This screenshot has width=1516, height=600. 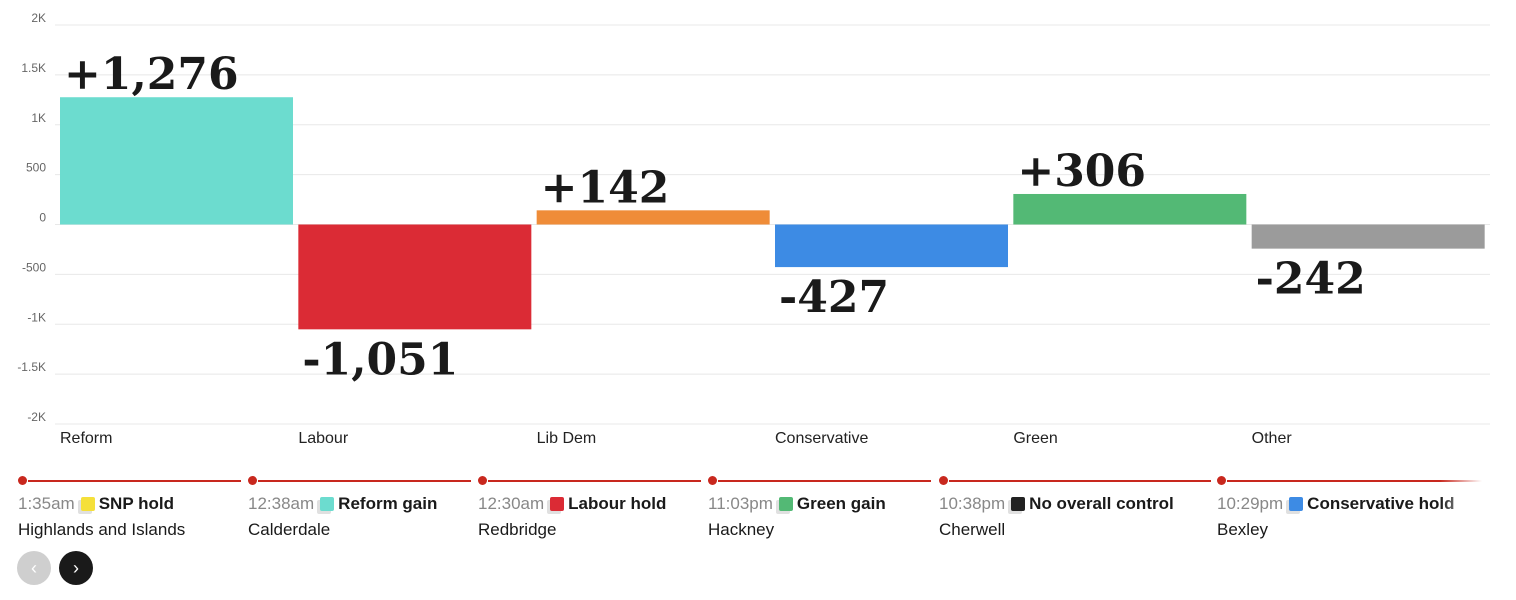 I want to click on chevron-right-icon: ›, so click(x=76, y=567).